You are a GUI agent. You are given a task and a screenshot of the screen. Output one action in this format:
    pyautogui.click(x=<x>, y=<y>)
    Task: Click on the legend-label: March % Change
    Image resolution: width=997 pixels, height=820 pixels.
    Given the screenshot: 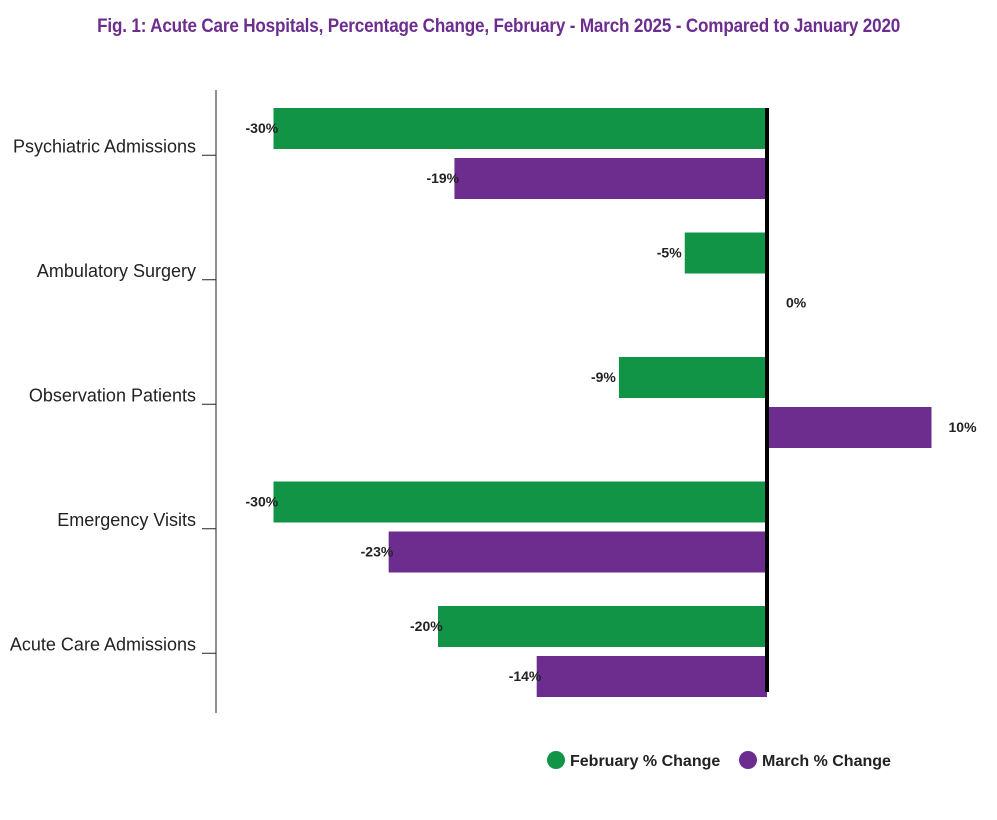 What is the action you would take?
    pyautogui.click(x=826, y=761)
    